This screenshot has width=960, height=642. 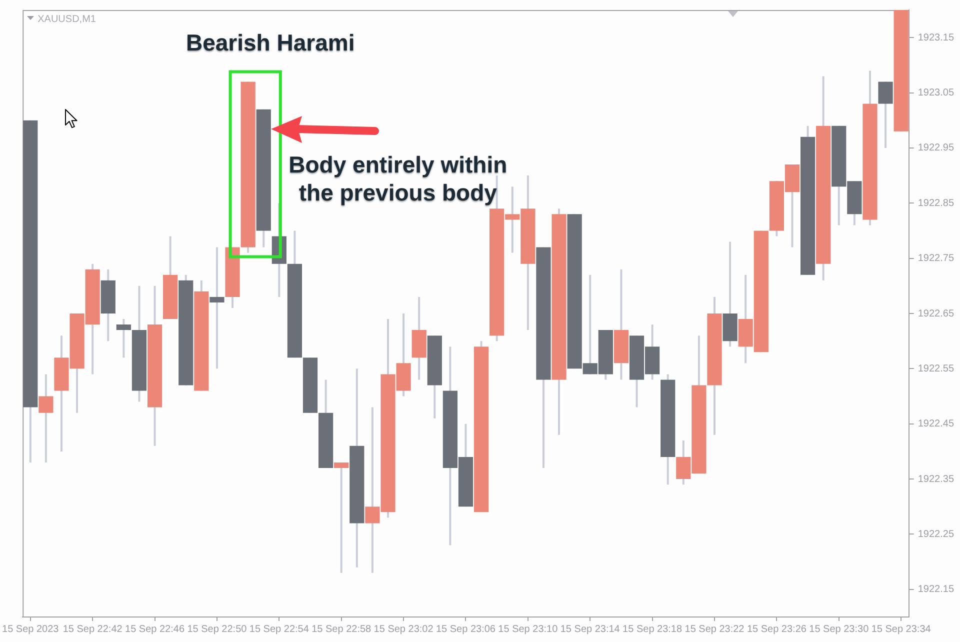 I want to click on y-tick-label: 1922.35, so click(x=936, y=479).